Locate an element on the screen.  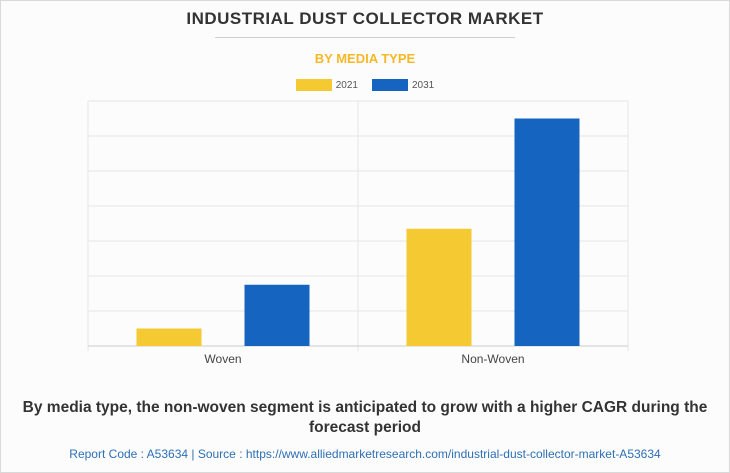
bar-woven-2031 is located at coordinates (277, 315).